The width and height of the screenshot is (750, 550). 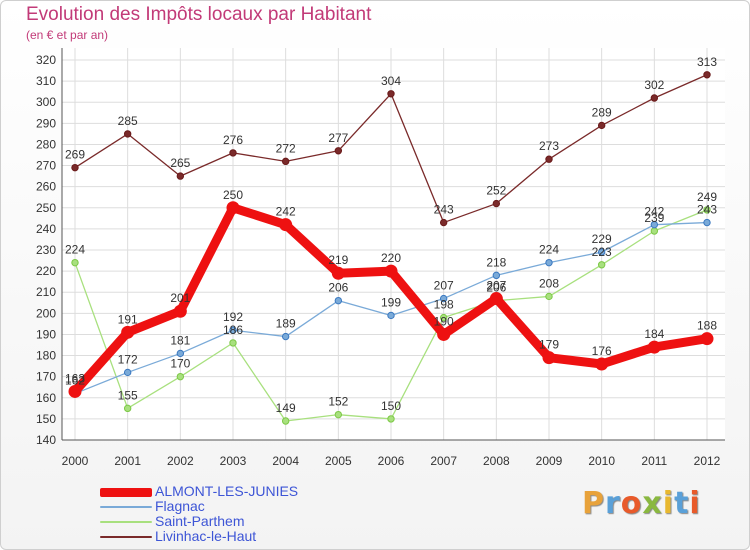 What do you see at coordinates (496, 461) in the screenshot?
I see `x-tick-label: 2008` at bounding box center [496, 461].